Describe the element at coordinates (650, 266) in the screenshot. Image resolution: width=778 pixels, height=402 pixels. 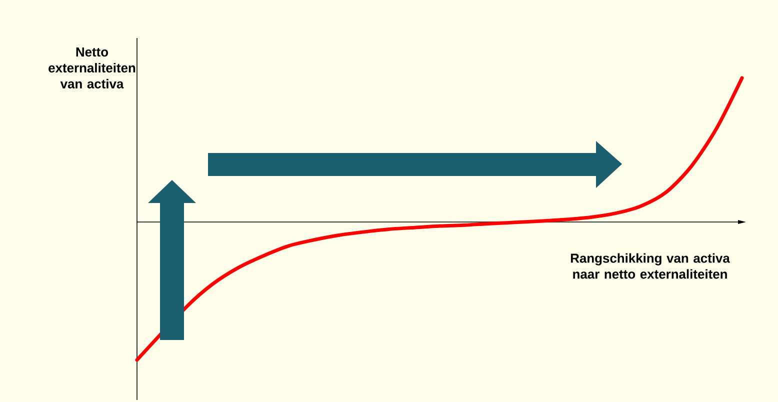
I see `x-axis-title: Rangschikking van activa naar netto externaliteiten` at that location.